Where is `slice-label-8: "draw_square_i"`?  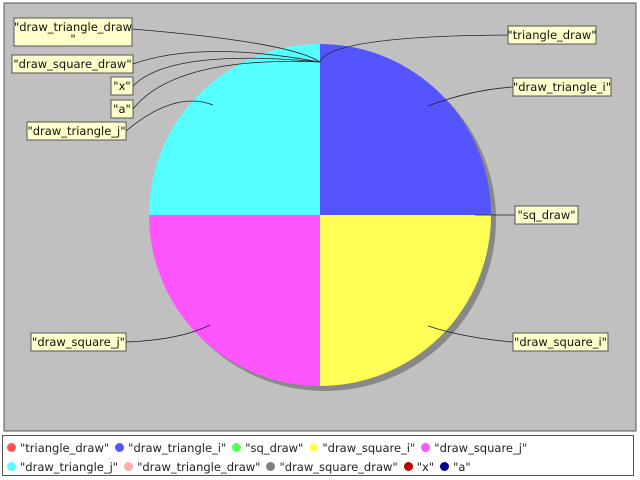 slice-label-8: "draw_square_i" is located at coordinates (560, 342).